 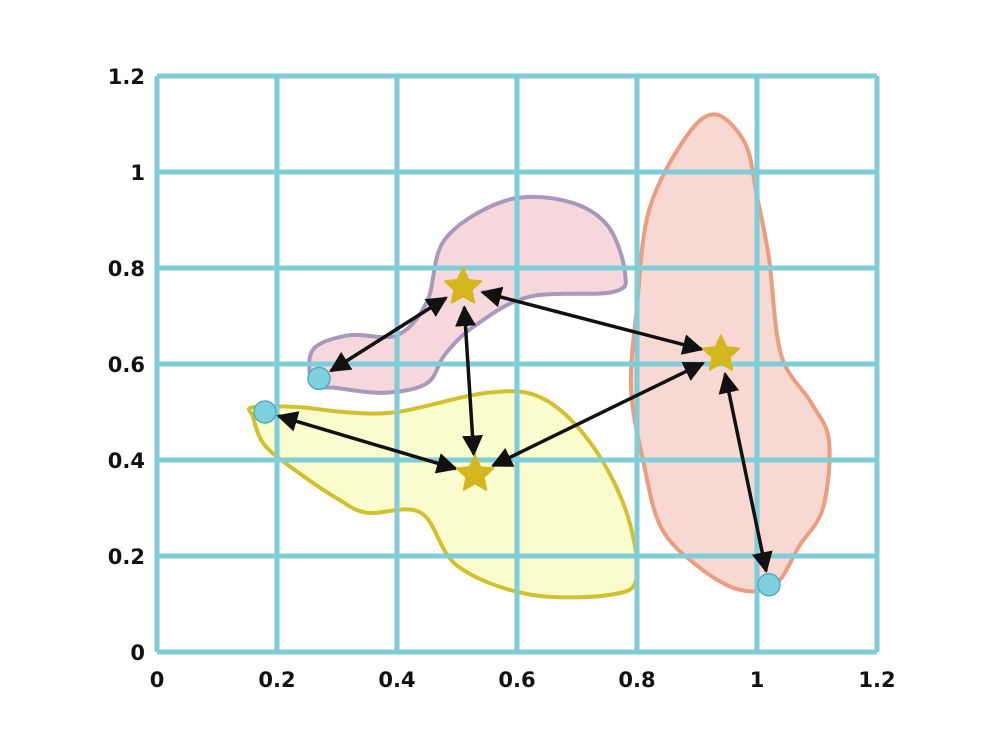 What do you see at coordinates (126, 557) in the screenshot?
I see `y-tick-label: 0.2` at bounding box center [126, 557].